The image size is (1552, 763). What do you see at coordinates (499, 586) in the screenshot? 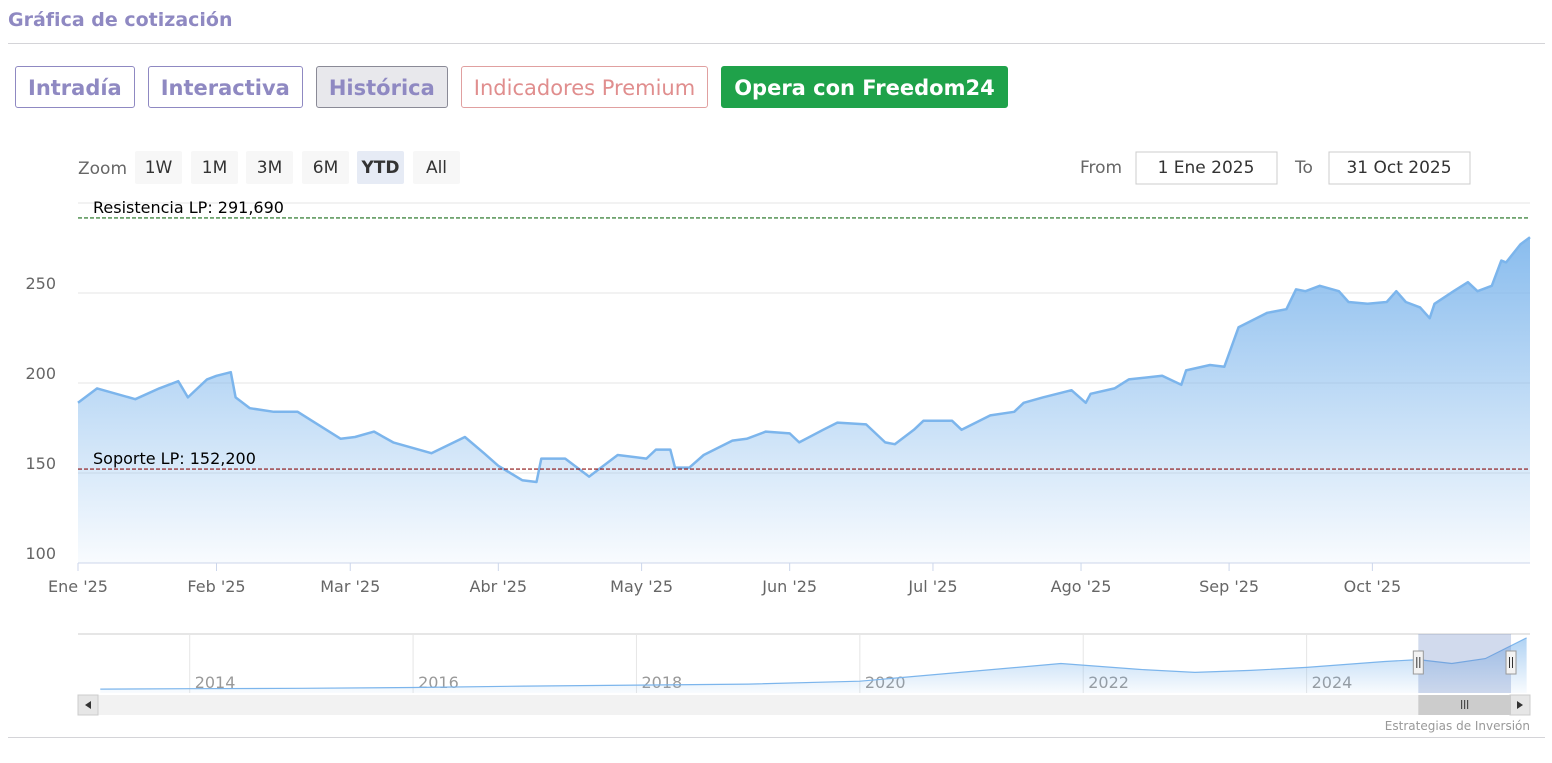
I see `x-tick-label: Abr '25` at bounding box center [499, 586].